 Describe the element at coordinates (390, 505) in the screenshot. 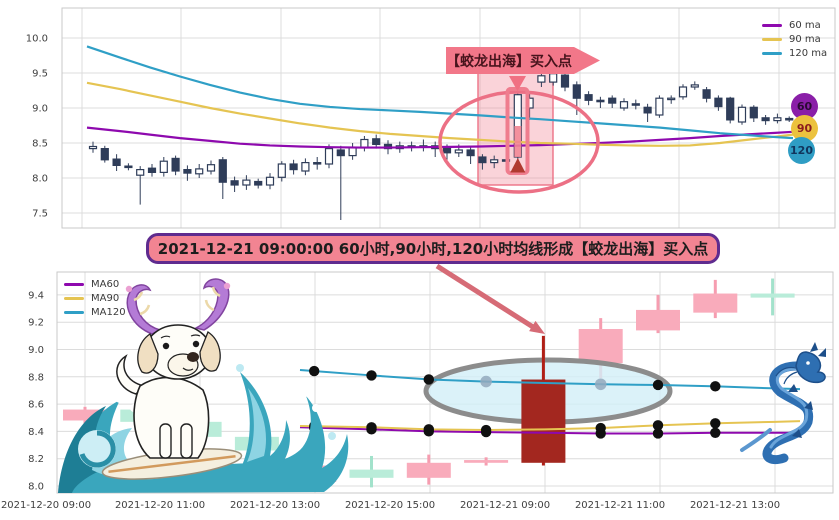

I see `x-tick-label: 2021-12-20 15:00` at that location.